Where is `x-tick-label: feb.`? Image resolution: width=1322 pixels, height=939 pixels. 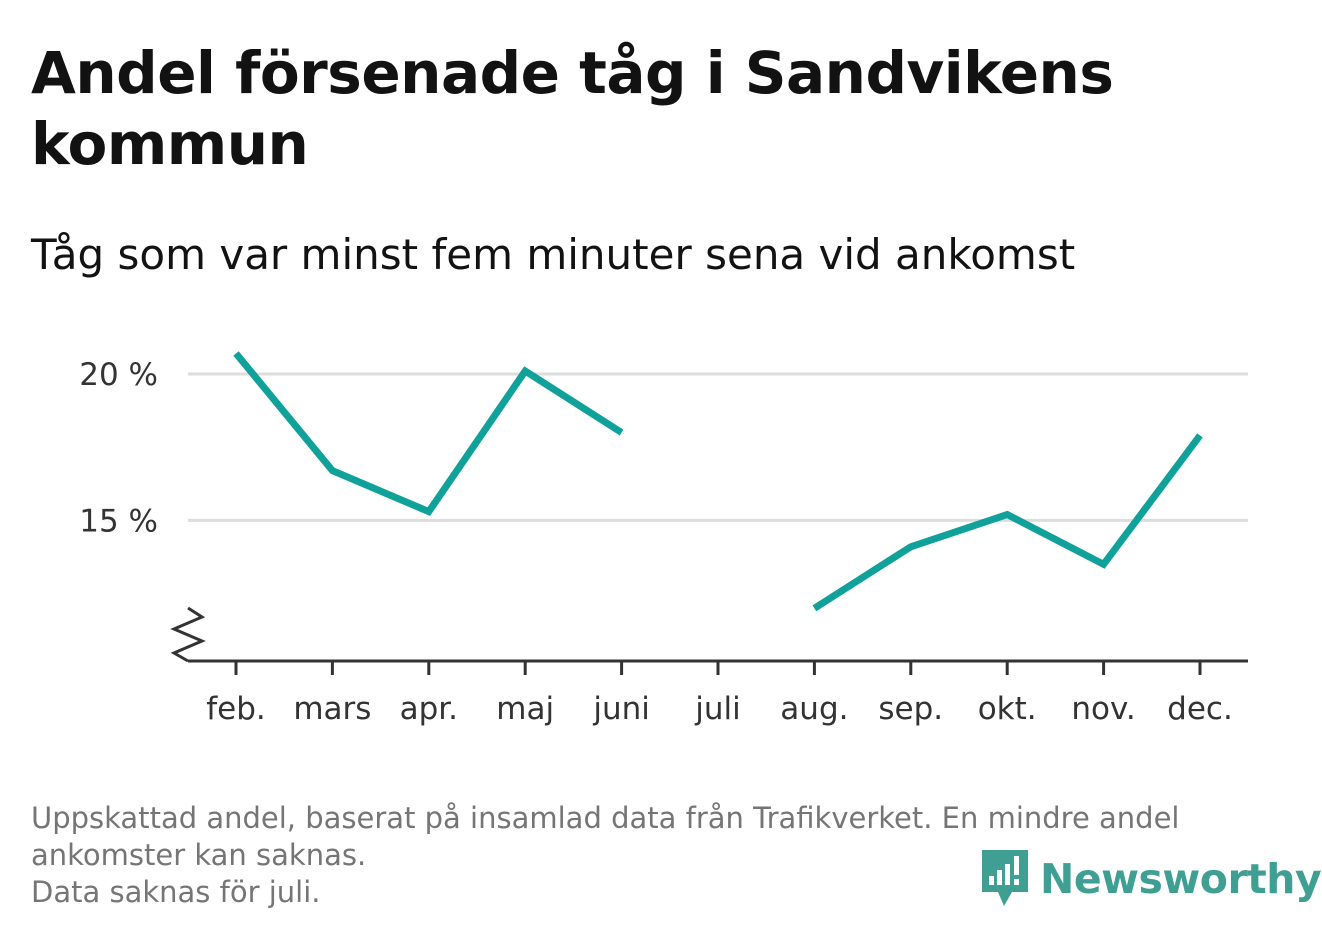 x-tick-label: feb. is located at coordinates (236, 709).